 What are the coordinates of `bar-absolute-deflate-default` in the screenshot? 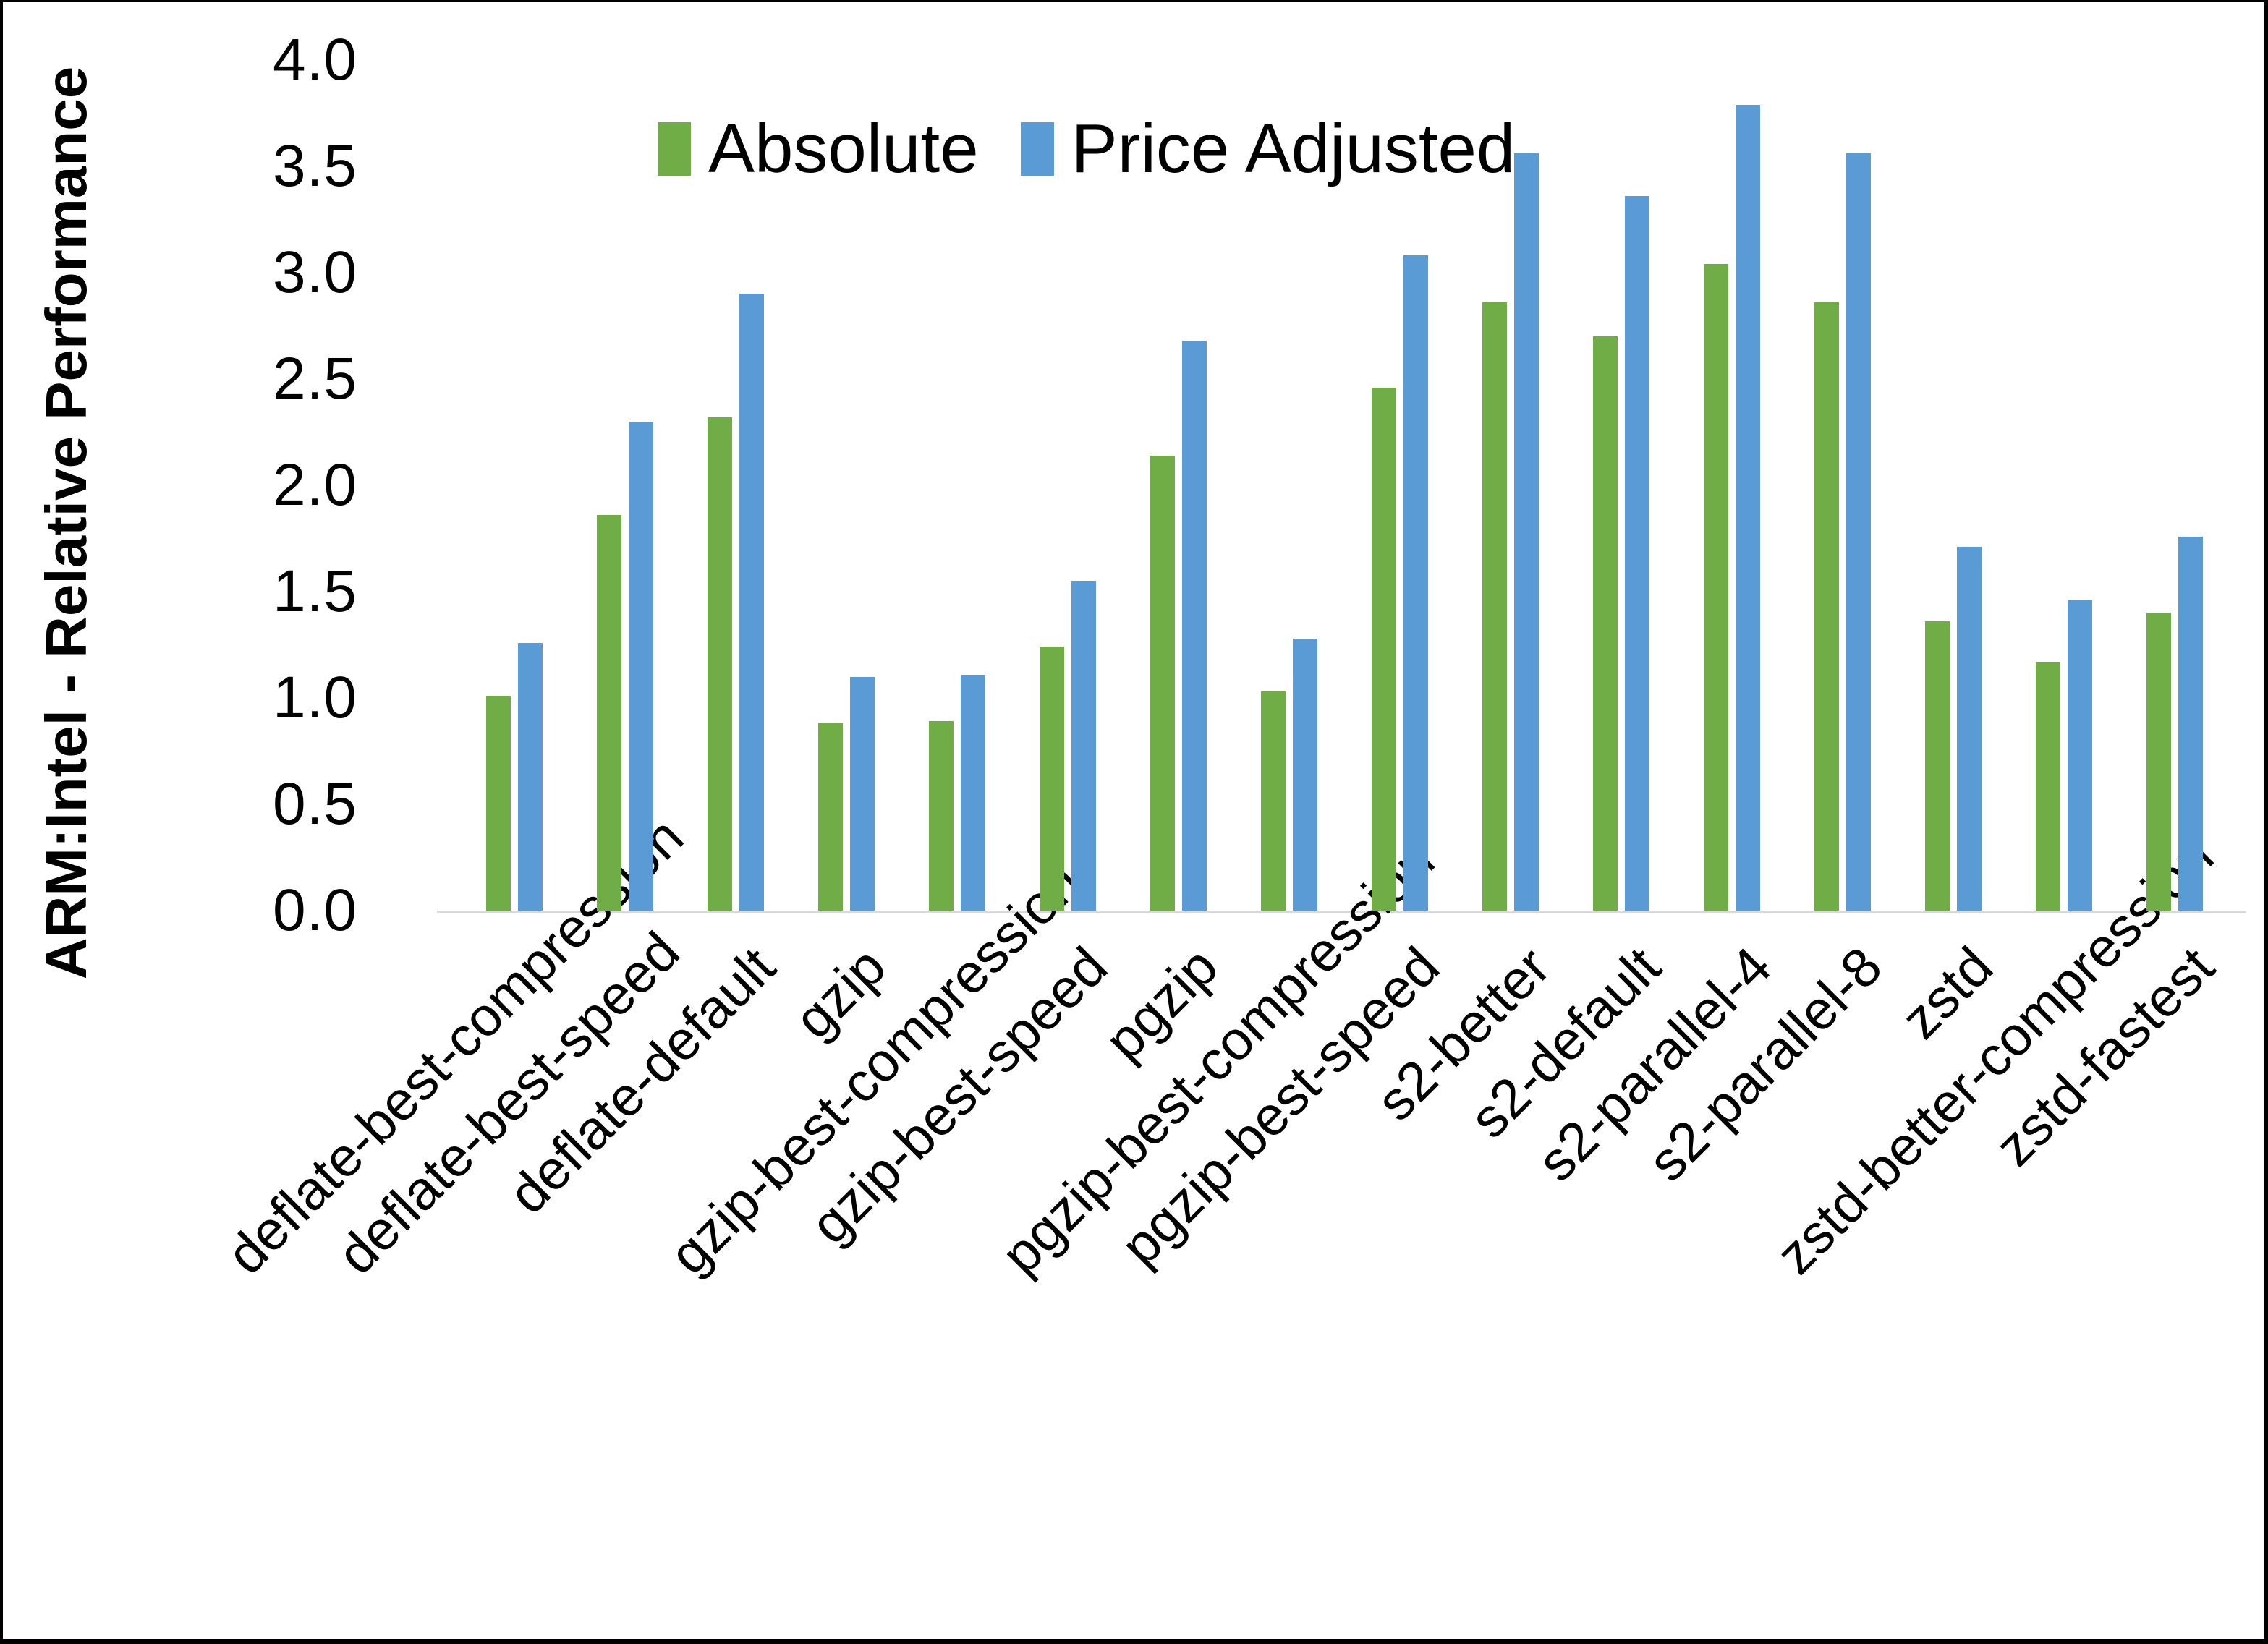 It's located at (719, 664).